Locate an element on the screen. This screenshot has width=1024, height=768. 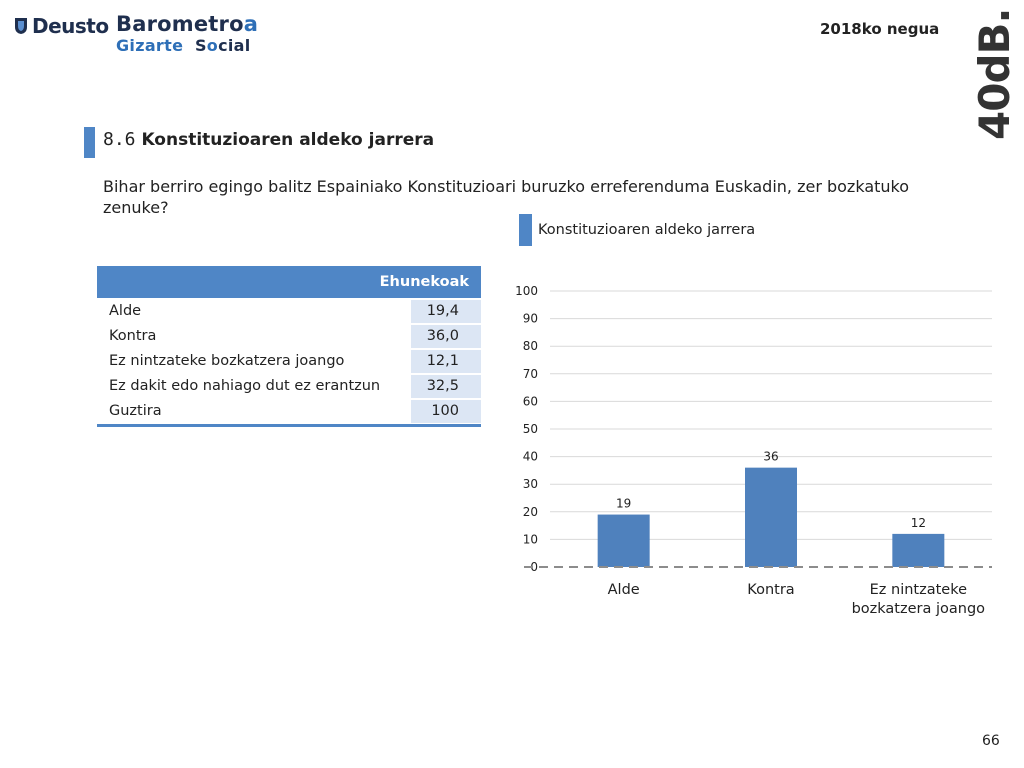
table-row: Guztira 100 is located at coordinates (289, 411).